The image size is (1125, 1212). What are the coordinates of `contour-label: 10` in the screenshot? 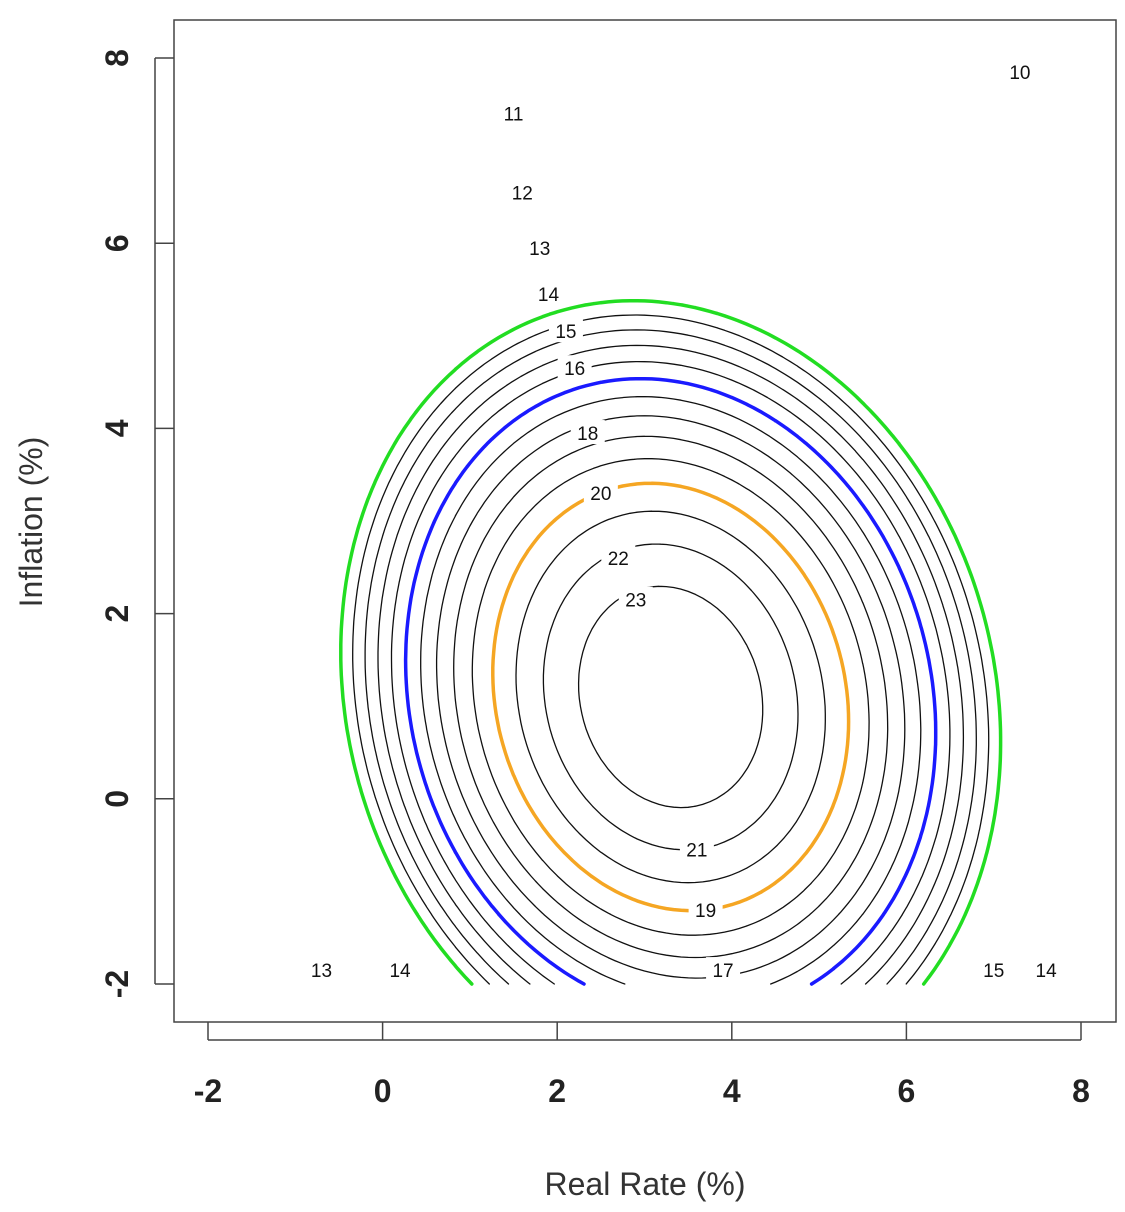 It's located at (1019, 73).